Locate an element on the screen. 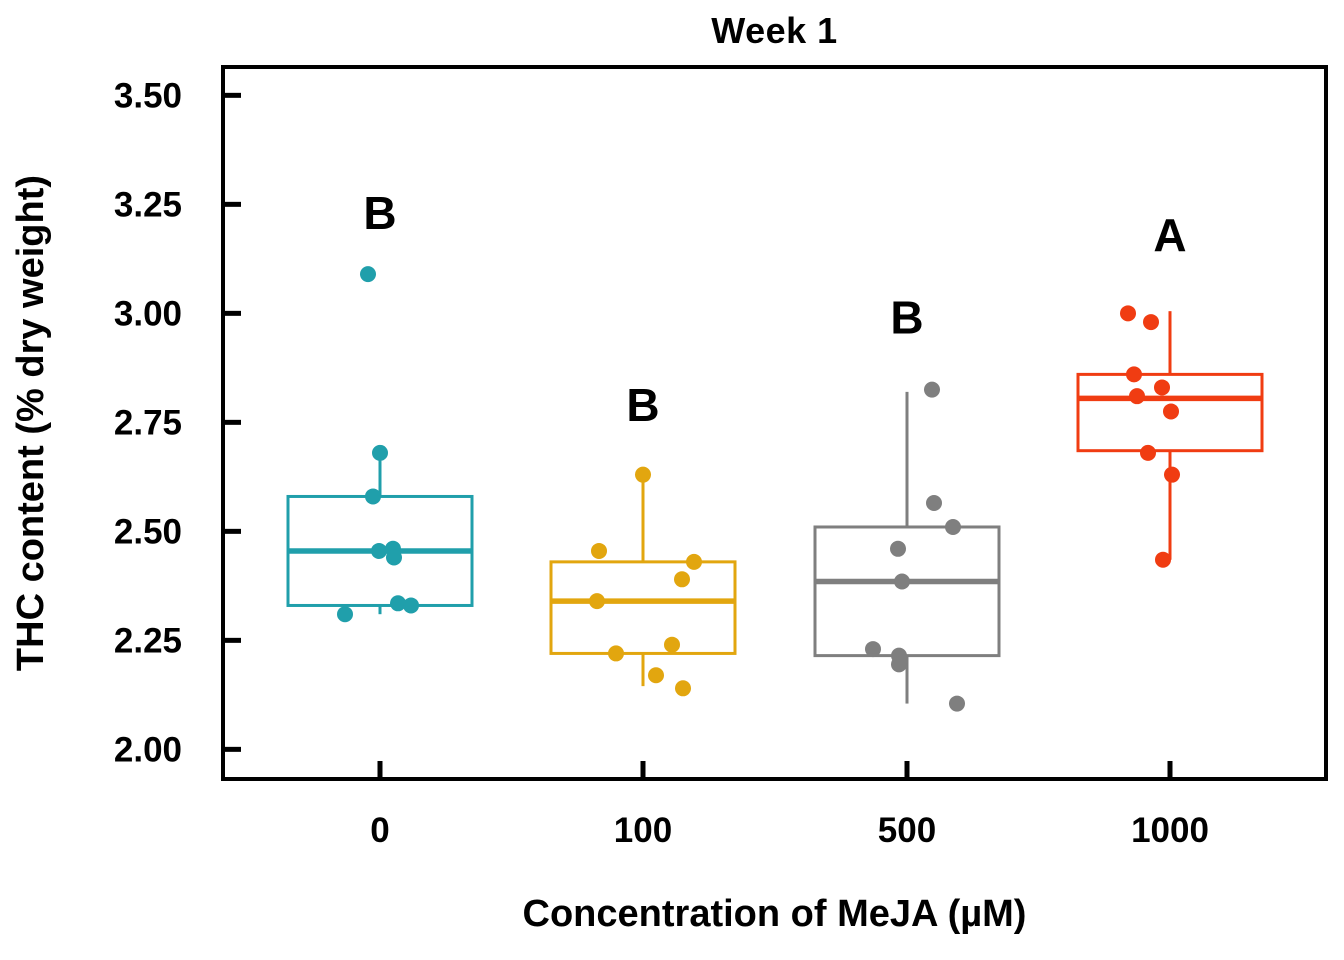  y-tick-label: 3.50 is located at coordinates (148, 95).